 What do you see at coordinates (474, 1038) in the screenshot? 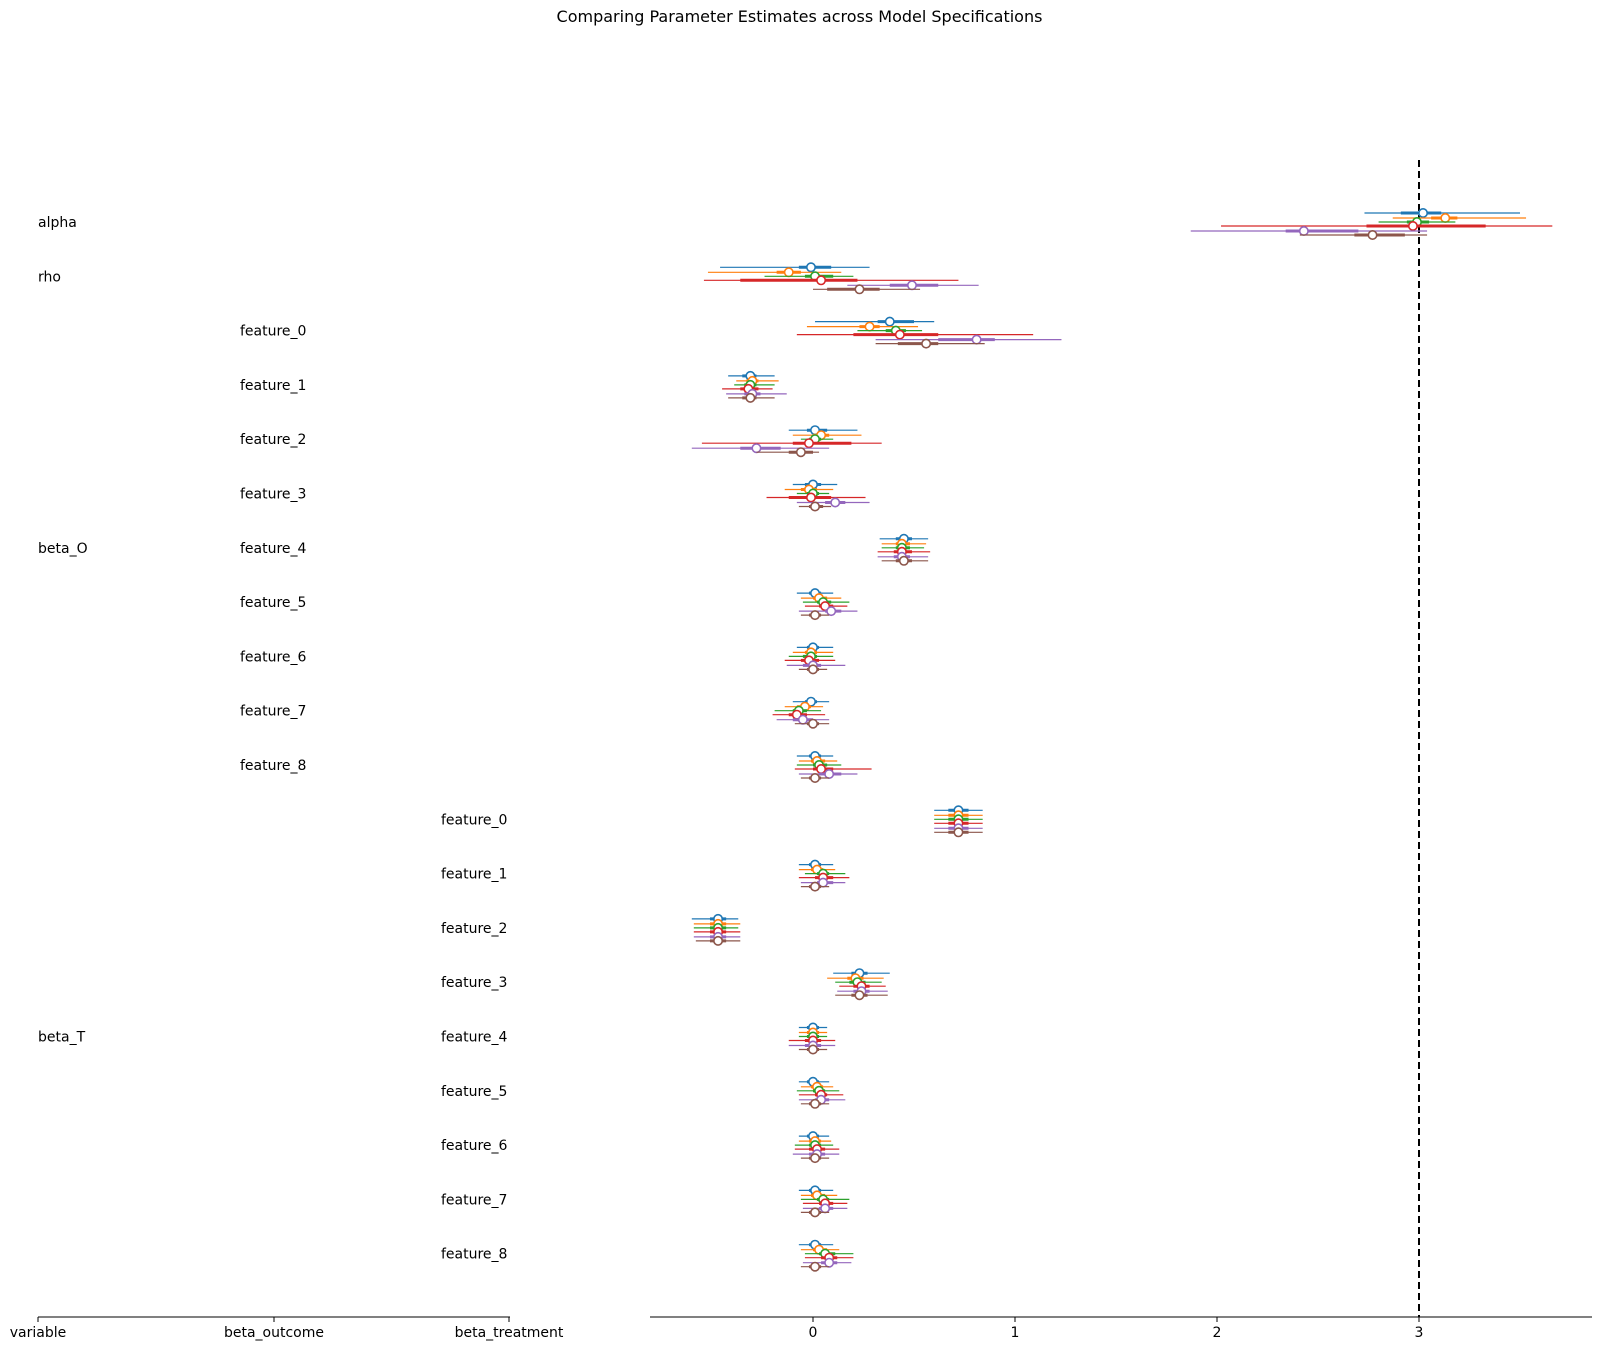
I see `row-label-beta-treatment: feature_4` at bounding box center [474, 1038].